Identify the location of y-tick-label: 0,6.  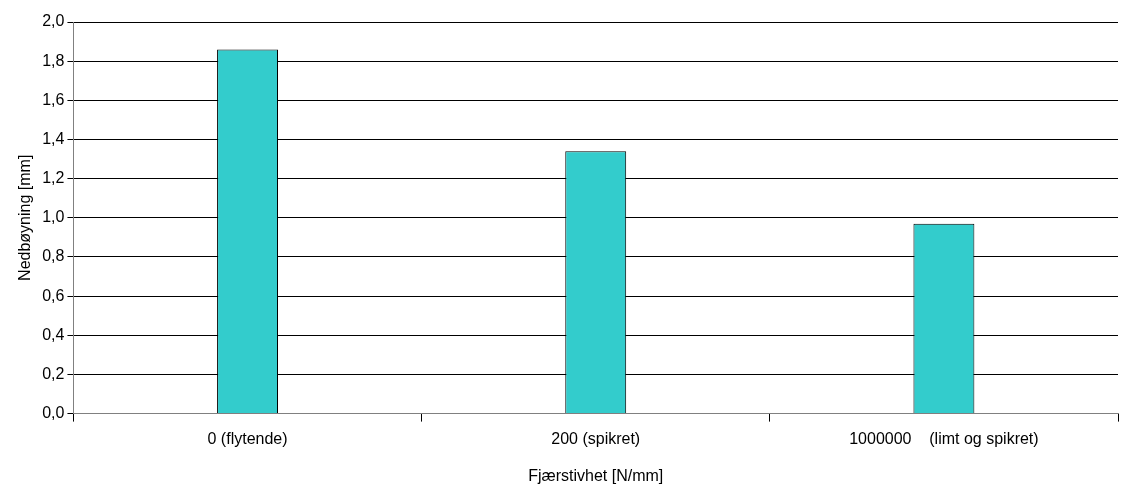
(53, 295).